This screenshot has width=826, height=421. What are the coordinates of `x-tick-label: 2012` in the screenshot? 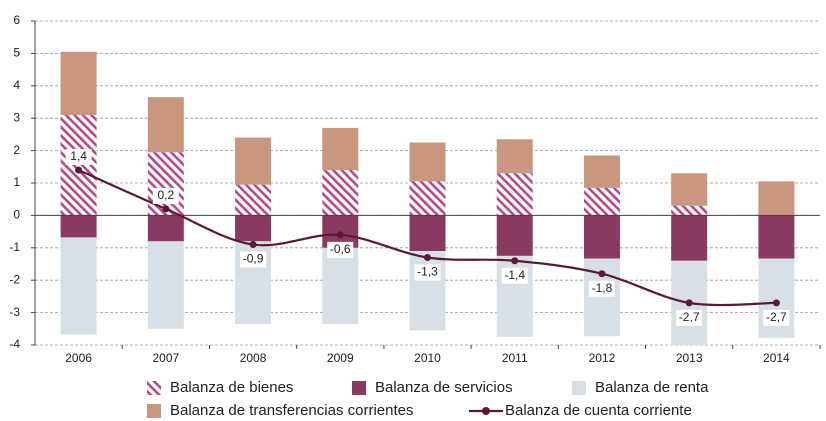 It's located at (602, 358).